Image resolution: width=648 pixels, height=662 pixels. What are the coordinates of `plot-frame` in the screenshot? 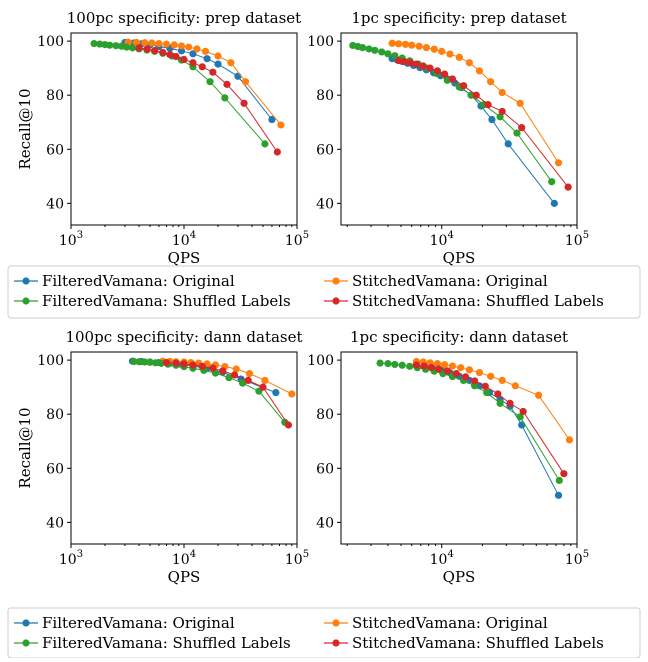 It's located at (459, 129).